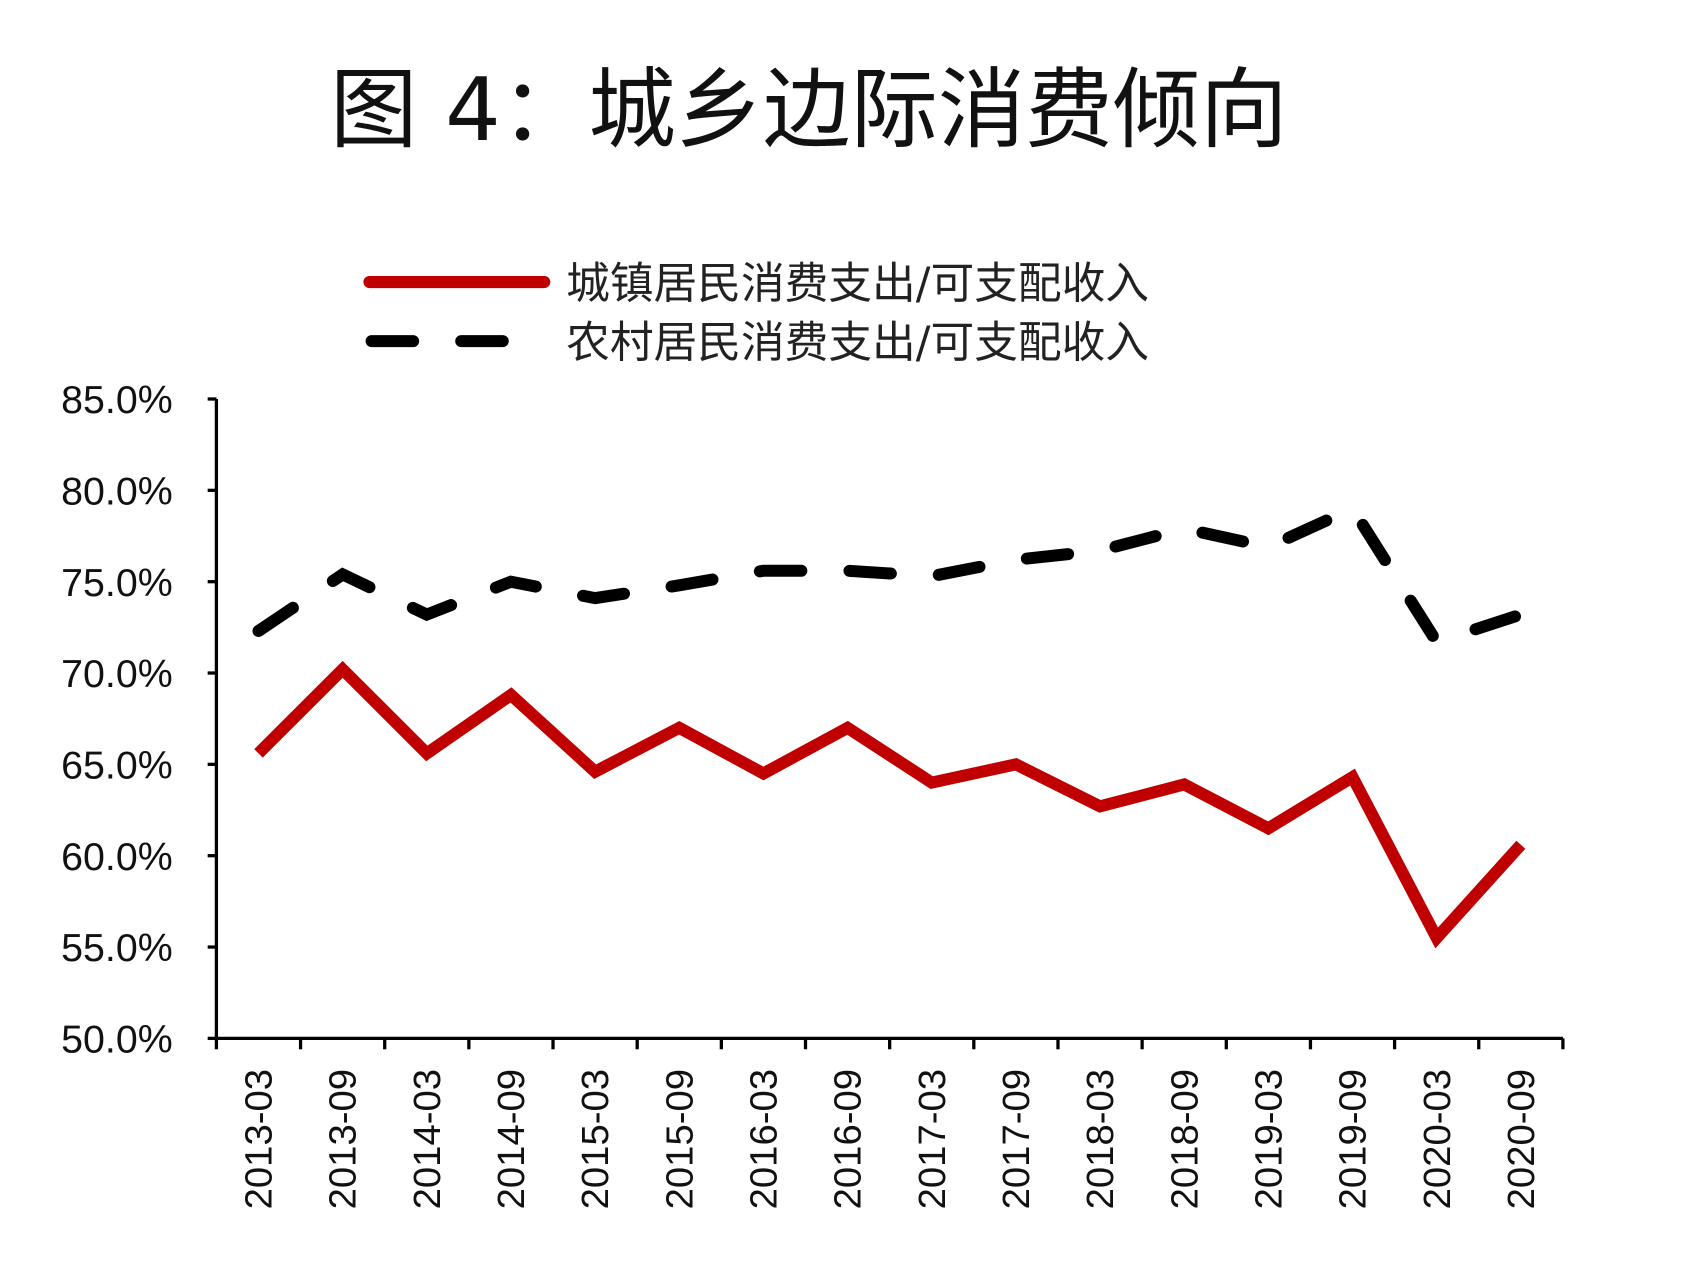  What do you see at coordinates (1016, 1139) in the screenshot?
I see `x-tick-label: 2017-09` at bounding box center [1016, 1139].